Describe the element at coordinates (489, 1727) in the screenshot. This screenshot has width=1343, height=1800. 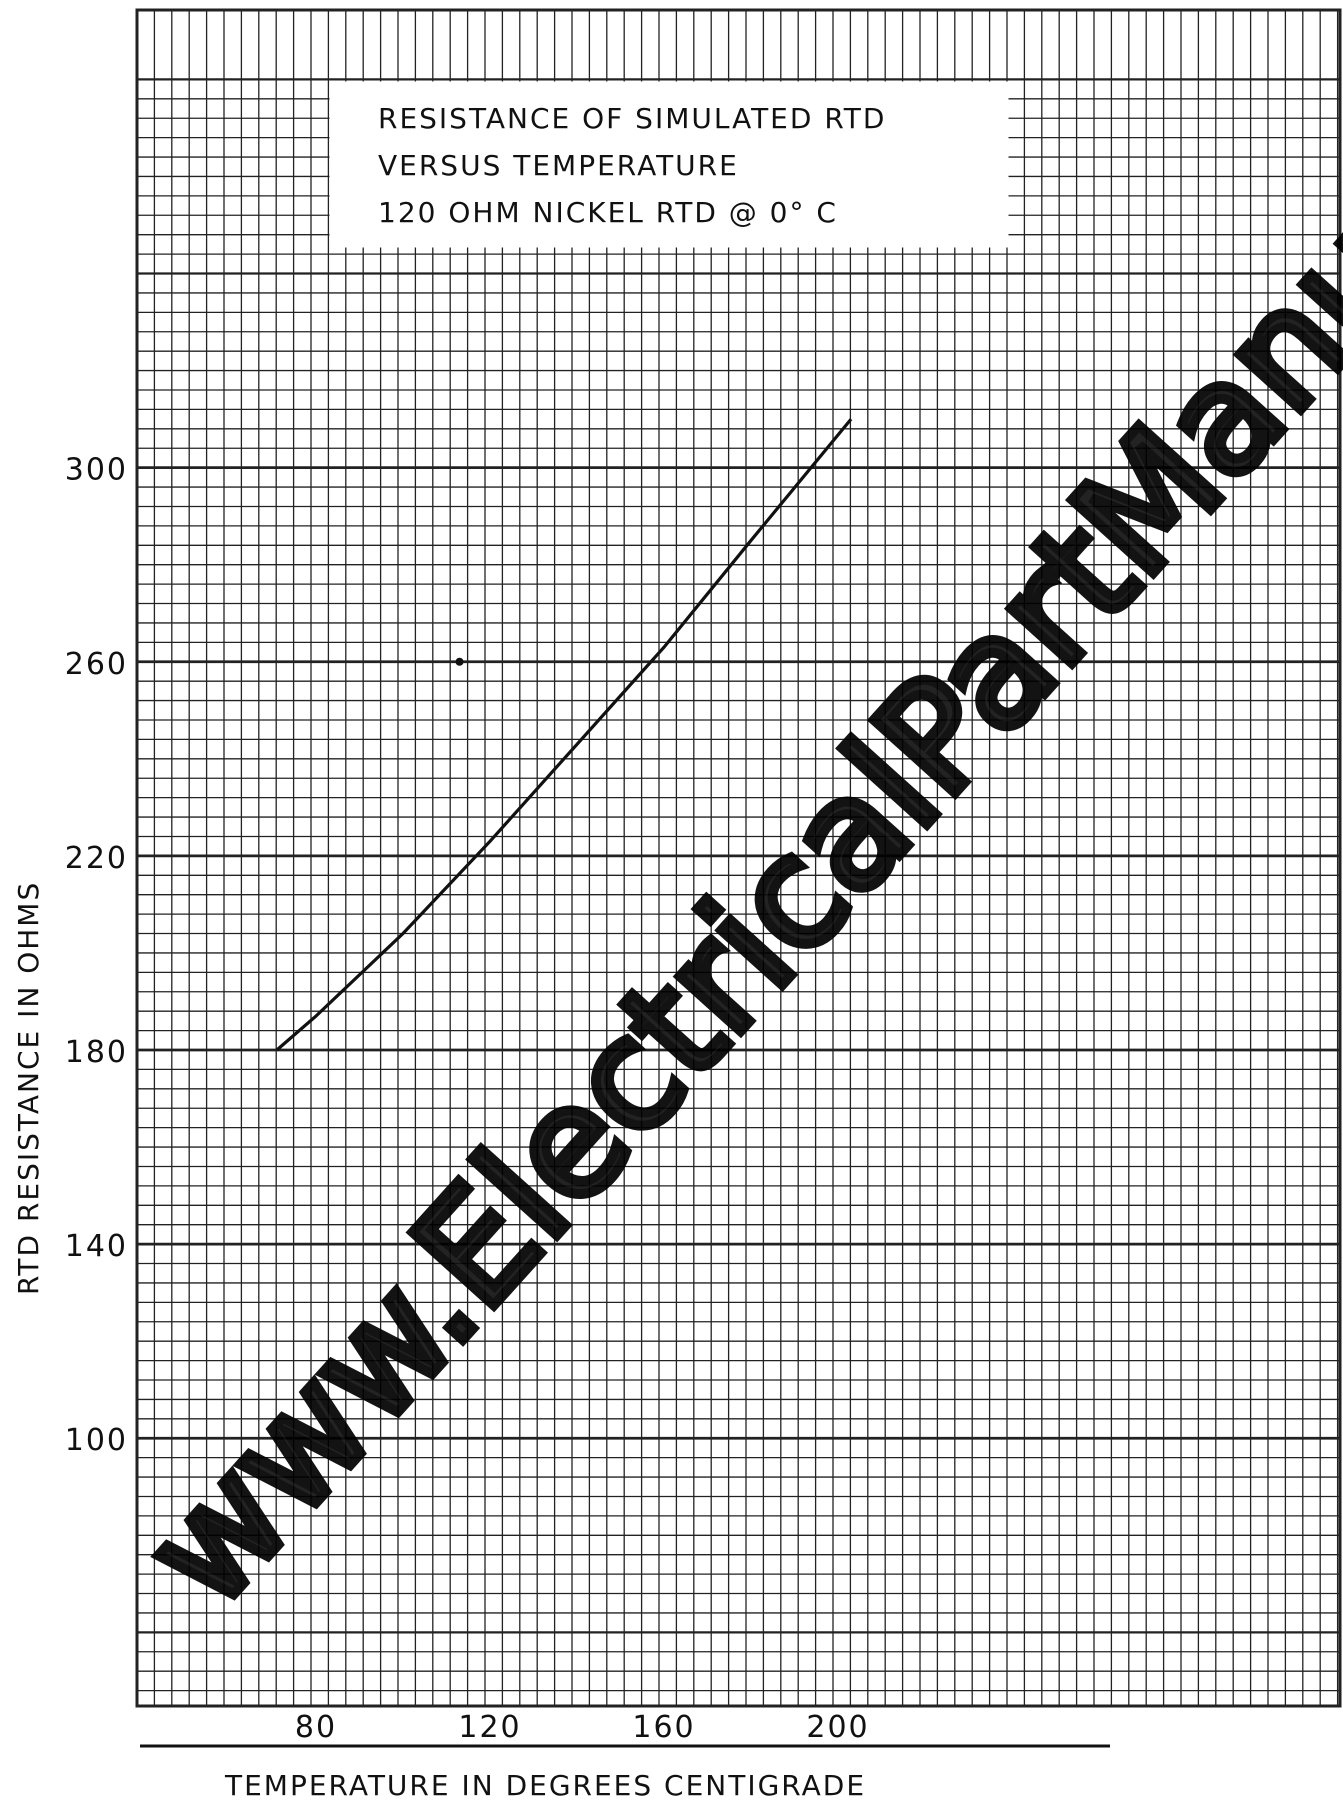
I see `x-tick-label: 120` at that location.